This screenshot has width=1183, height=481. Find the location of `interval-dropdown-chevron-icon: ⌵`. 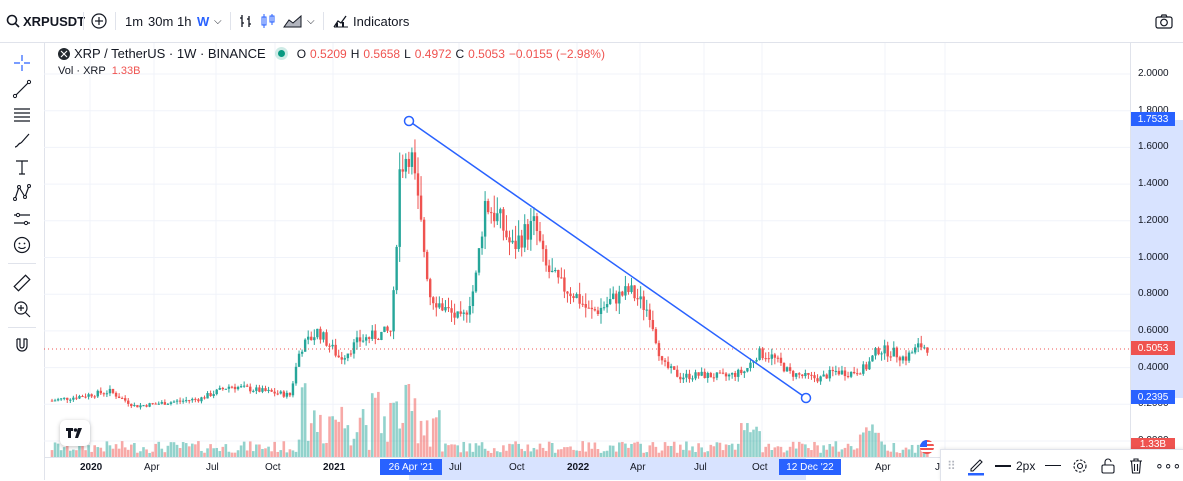

interval-dropdown-chevron-icon: ⌵ is located at coordinates (218, 21).